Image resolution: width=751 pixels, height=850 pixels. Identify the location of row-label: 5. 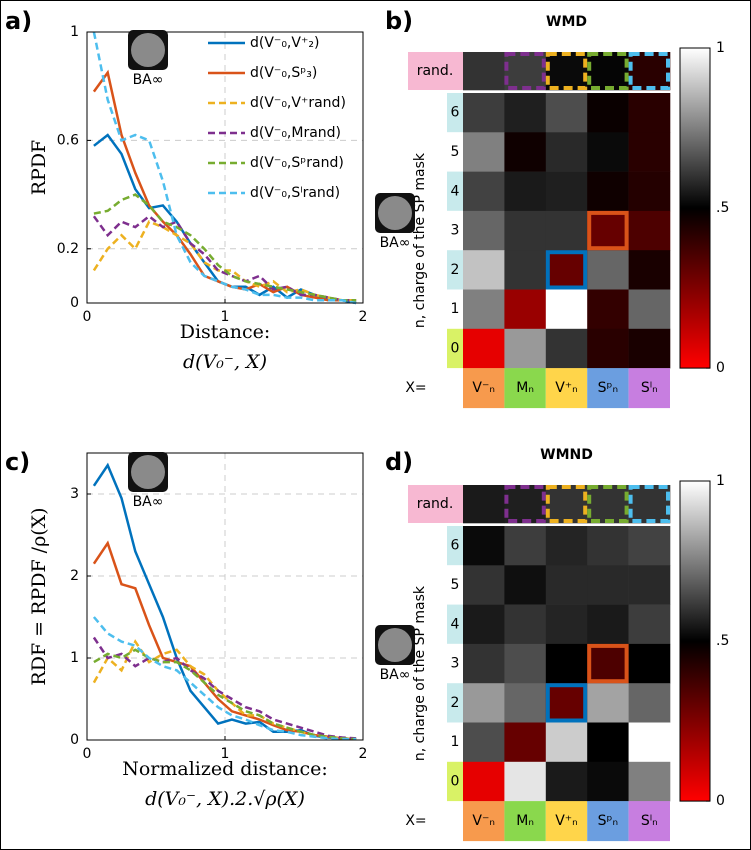
(455, 585).